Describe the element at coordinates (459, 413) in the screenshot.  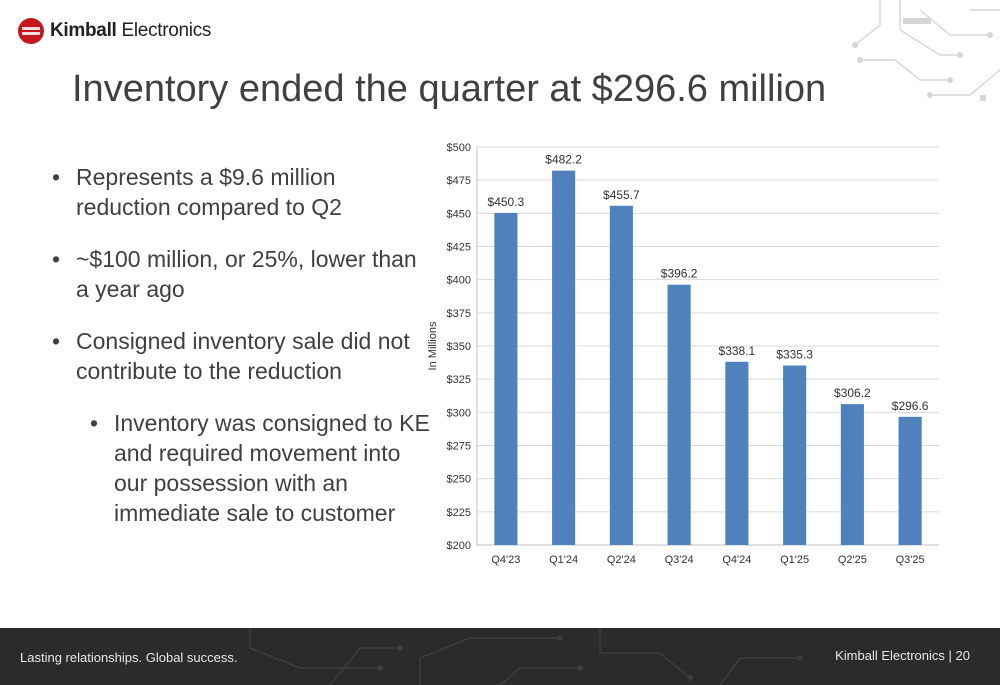
I see `y-tick-label: $300` at that location.